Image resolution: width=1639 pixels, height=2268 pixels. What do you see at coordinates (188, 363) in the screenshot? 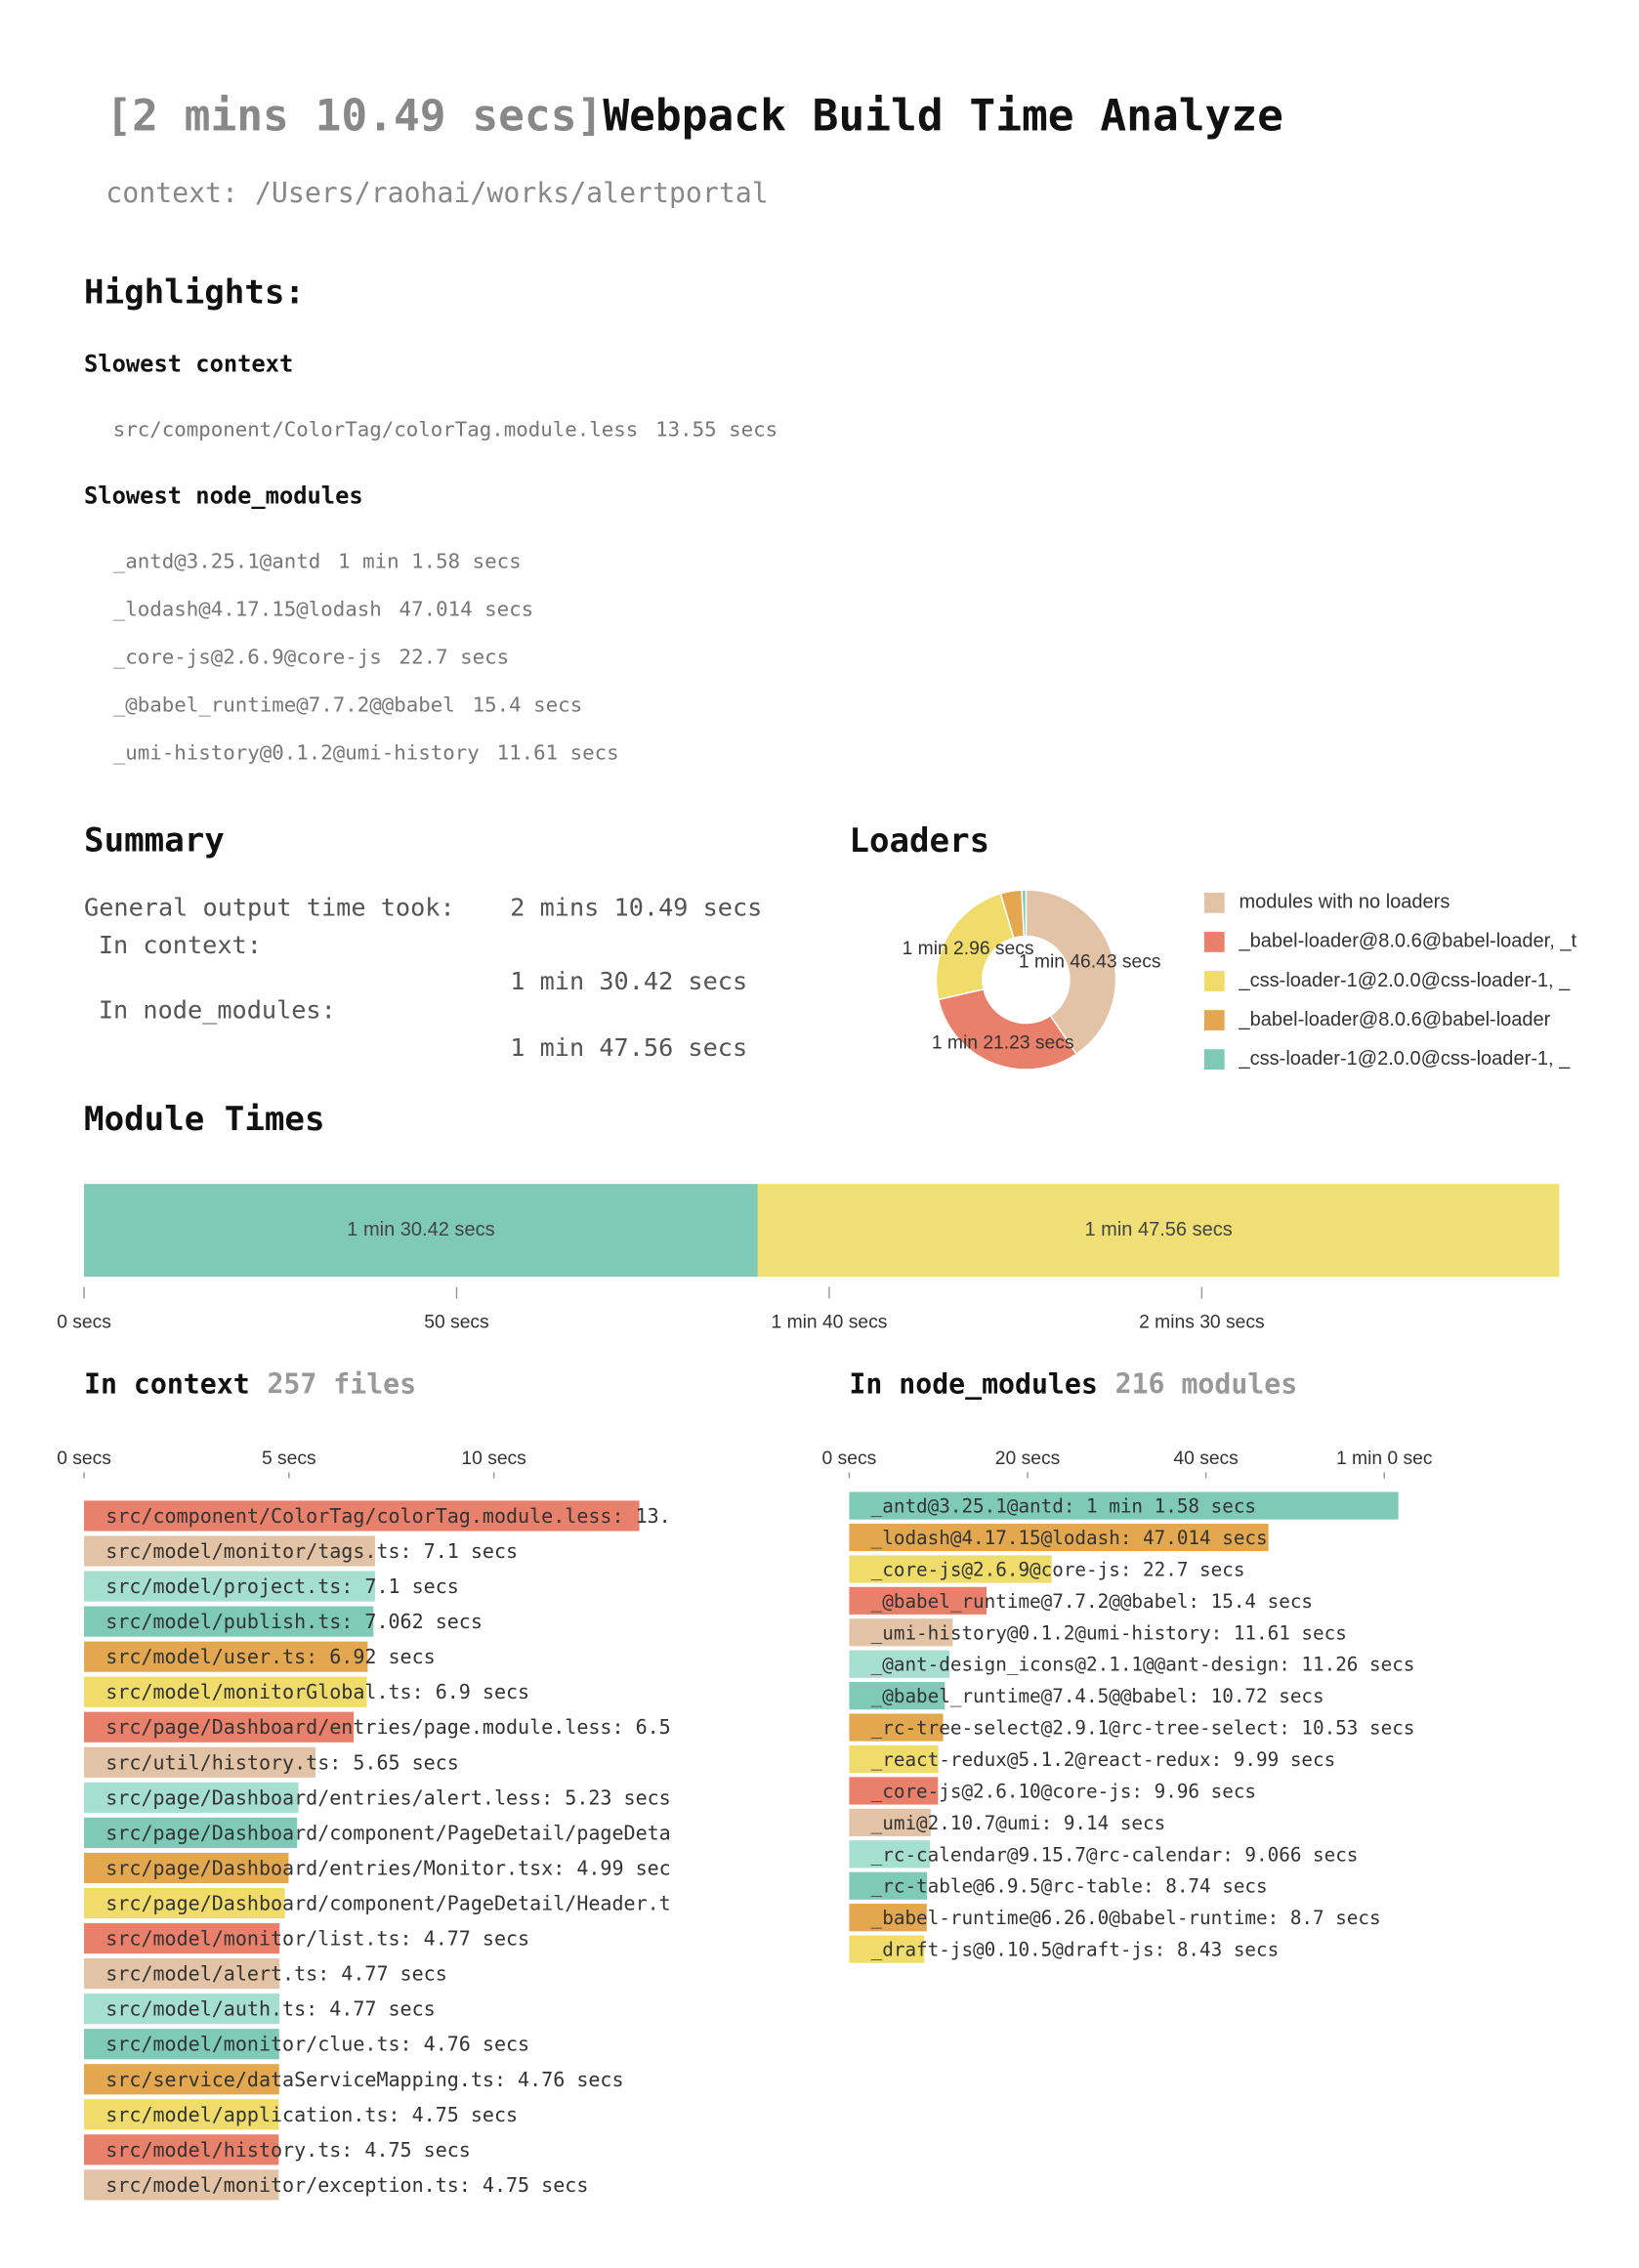
I see `sub-heading: Slowest context` at bounding box center [188, 363].